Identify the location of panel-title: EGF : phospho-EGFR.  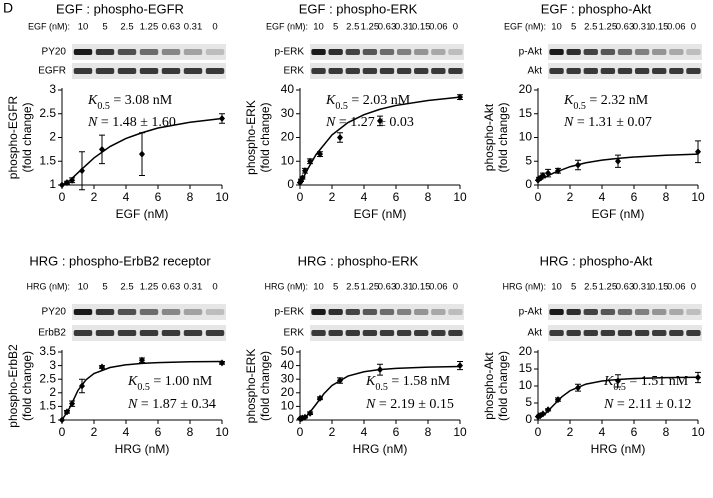
(120, 8).